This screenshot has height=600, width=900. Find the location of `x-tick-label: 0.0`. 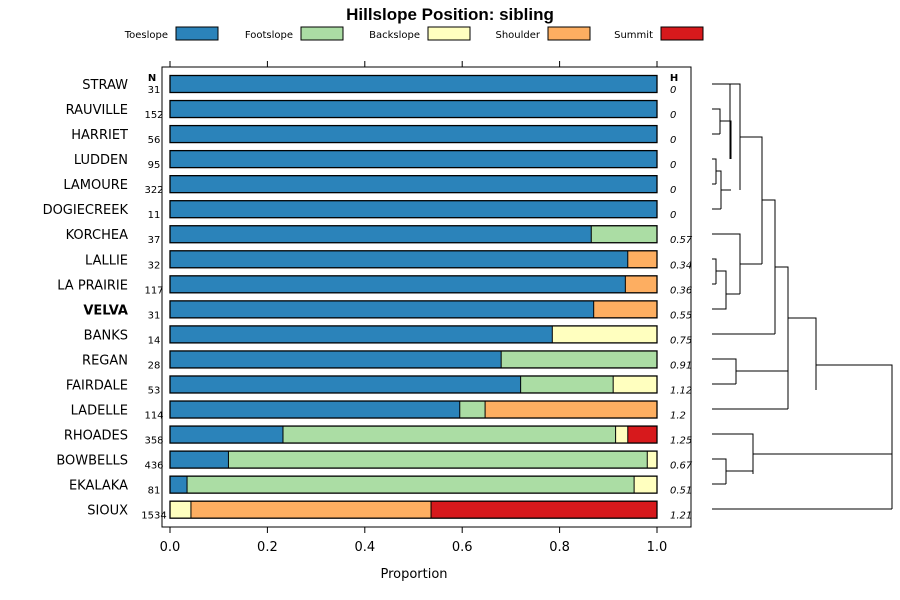

x-tick-label: 0.0 is located at coordinates (170, 547).